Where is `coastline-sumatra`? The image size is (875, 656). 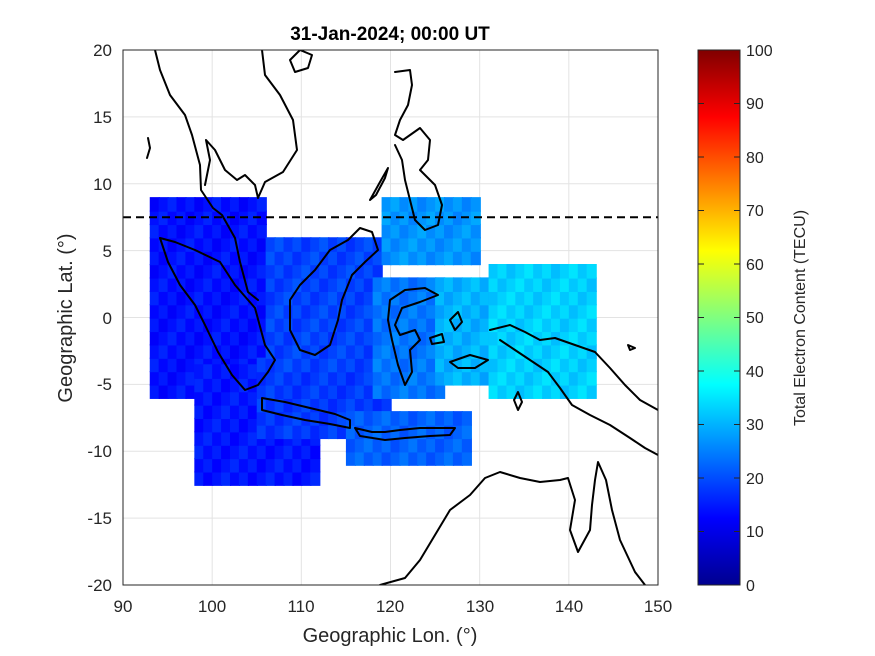
coastline-sumatra is located at coordinates (217, 314).